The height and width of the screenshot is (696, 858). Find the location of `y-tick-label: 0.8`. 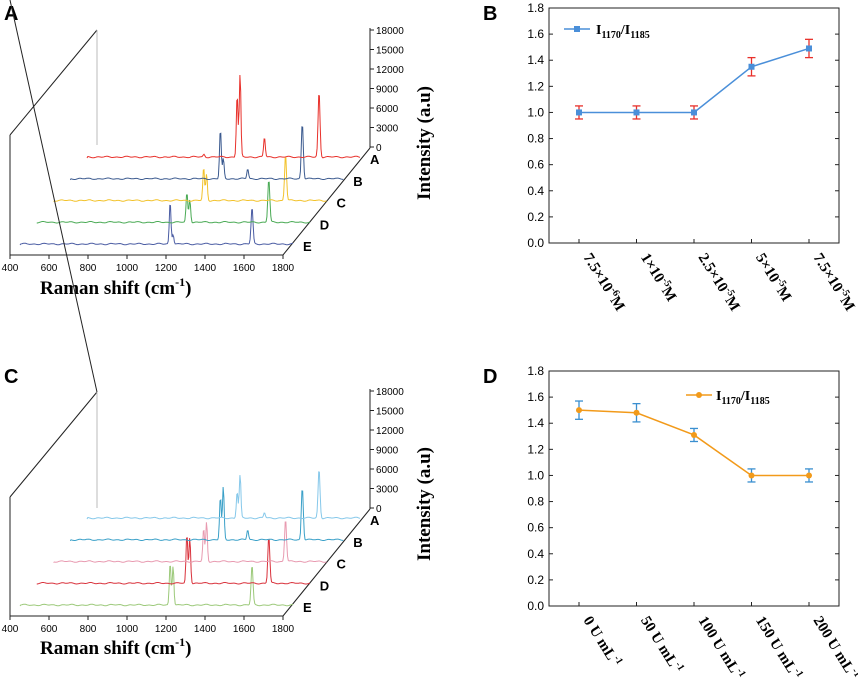

y-tick-label: 0.8 is located at coordinates (535, 502).